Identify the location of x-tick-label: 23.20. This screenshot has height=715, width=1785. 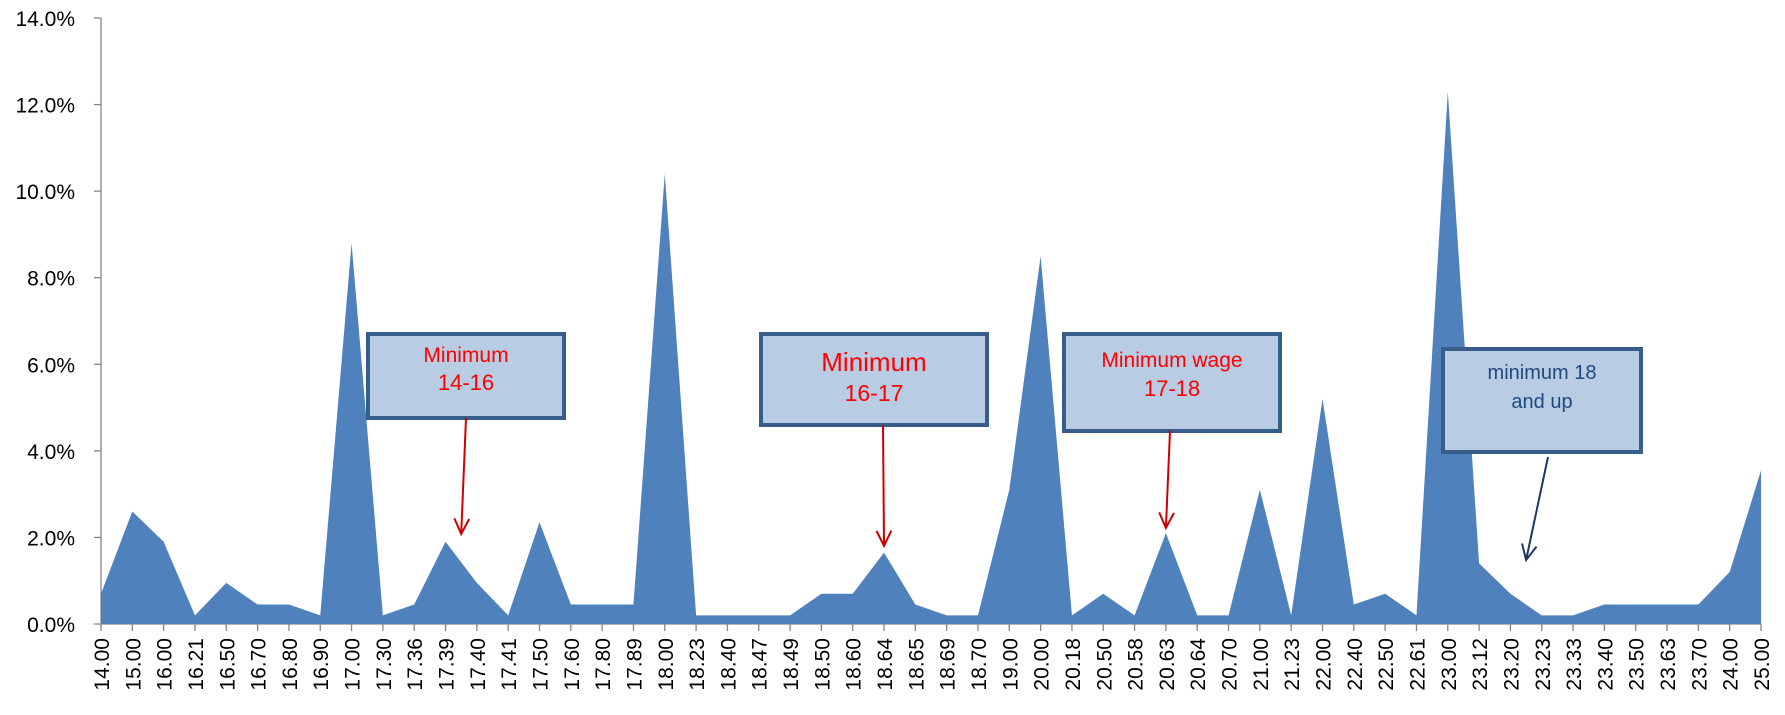
(1511, 664).